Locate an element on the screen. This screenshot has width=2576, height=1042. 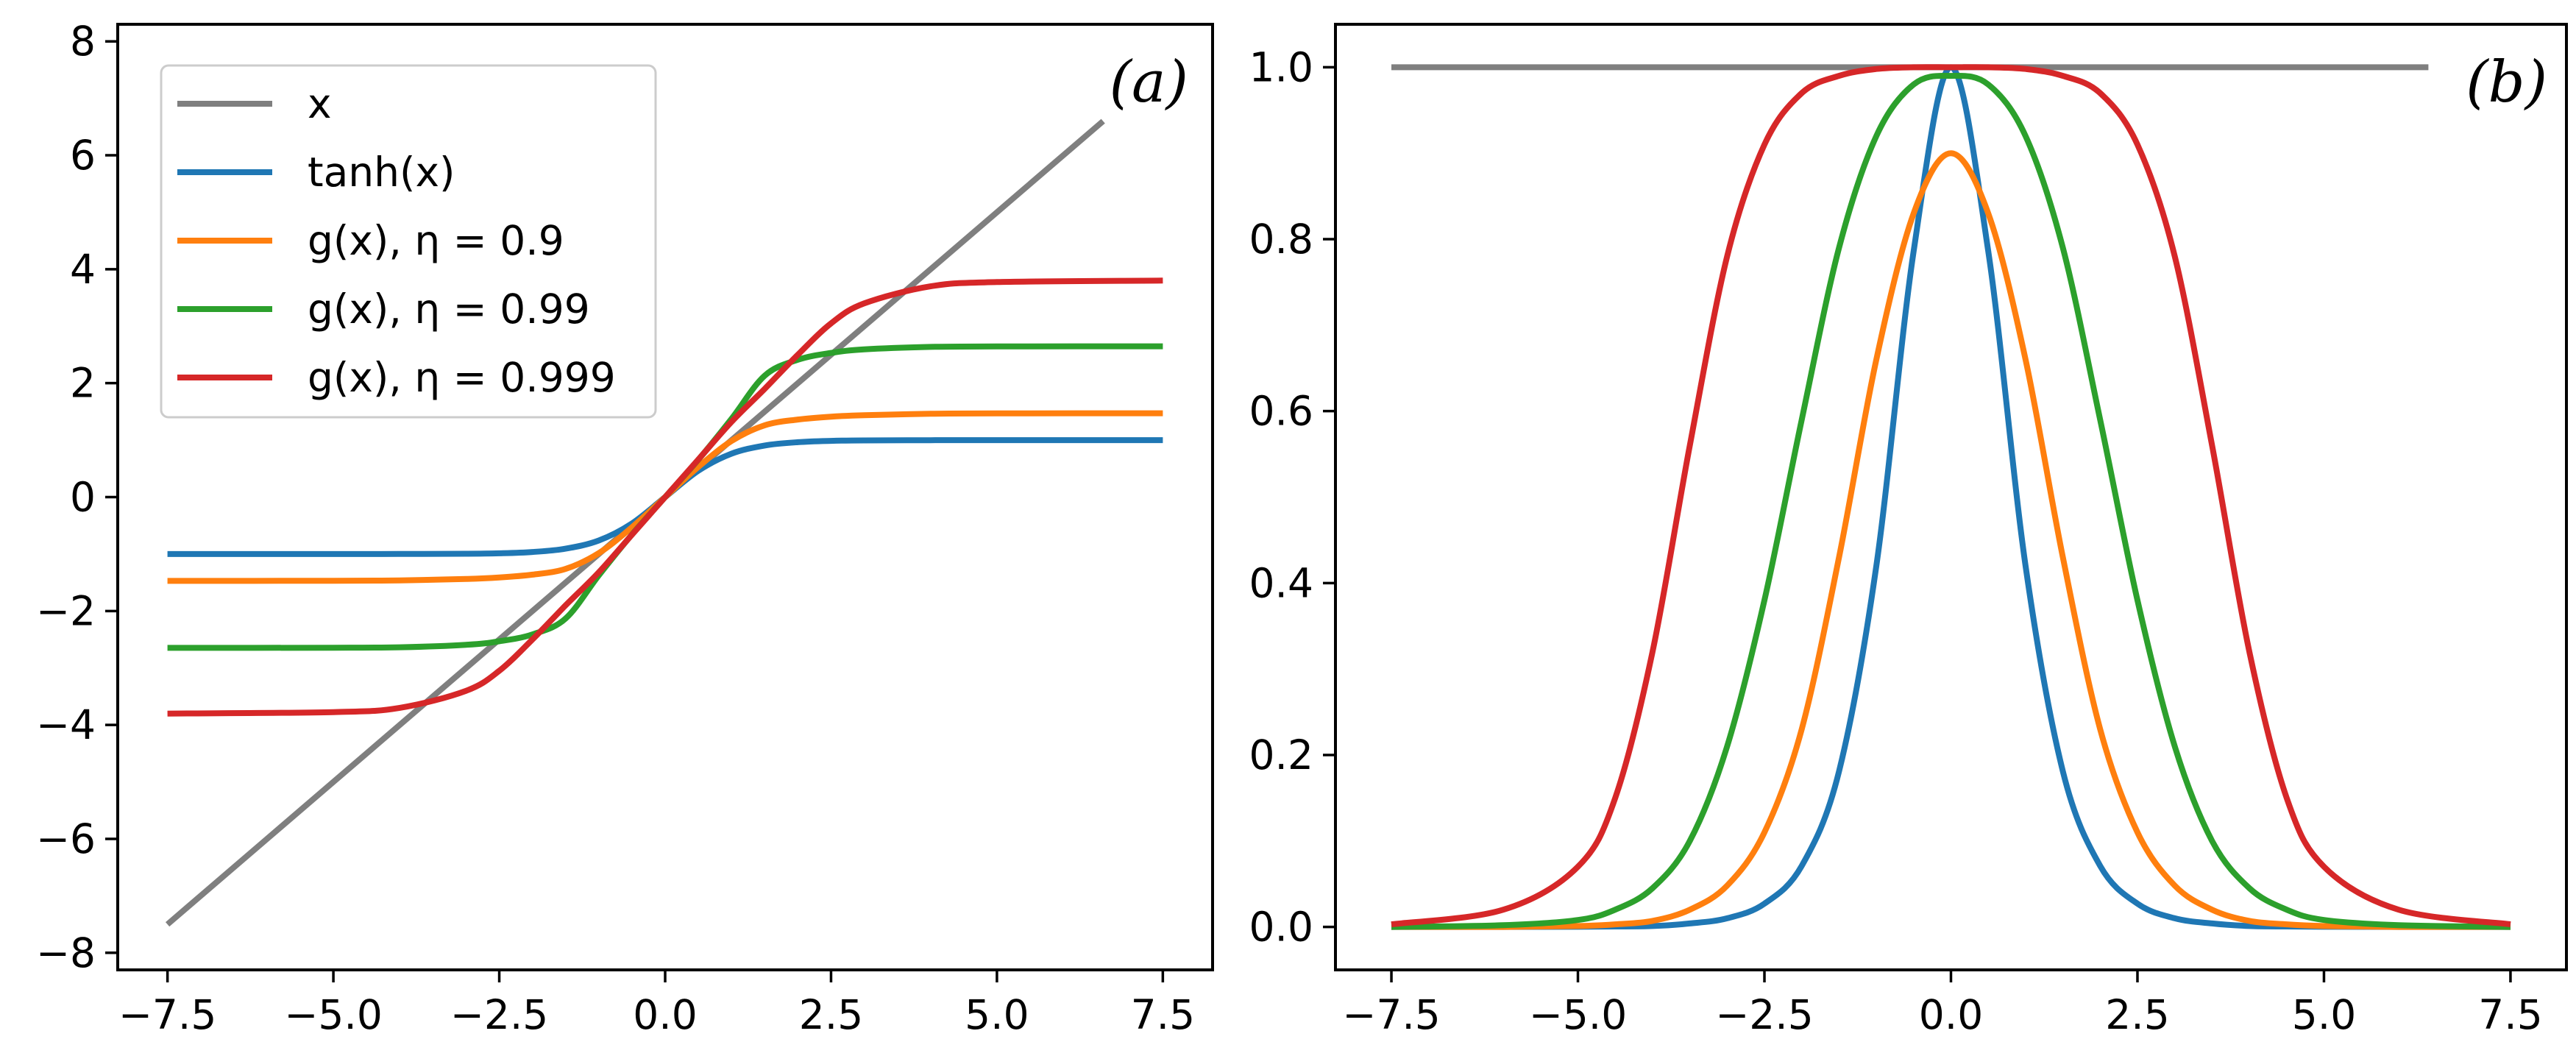
y-tick-label: −8 is located at coordinates (66, 953).